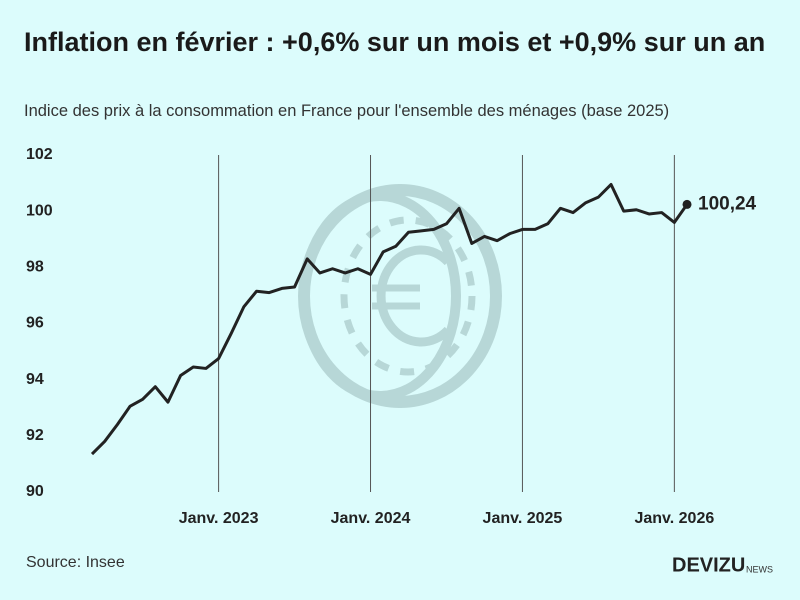 The width and height of the screenshot is (800, 600). Describe the element at coordinates (371, 518) in the screenshot. I see `x-tick-label: Janv. 2024` at that location.